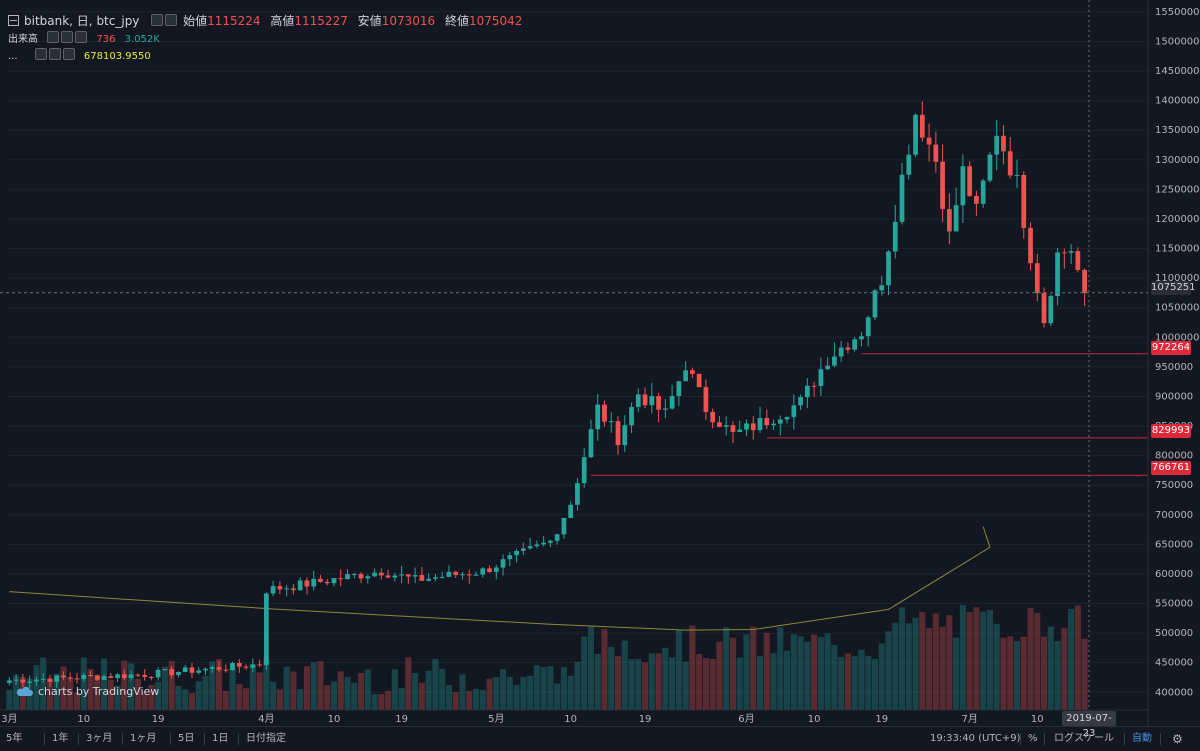 Image resolution: width=1200 pixels, height=751 pixels. Describe the element at coordinates (369, 21) in the screenshot. I see `low-label: 安値` at that location.